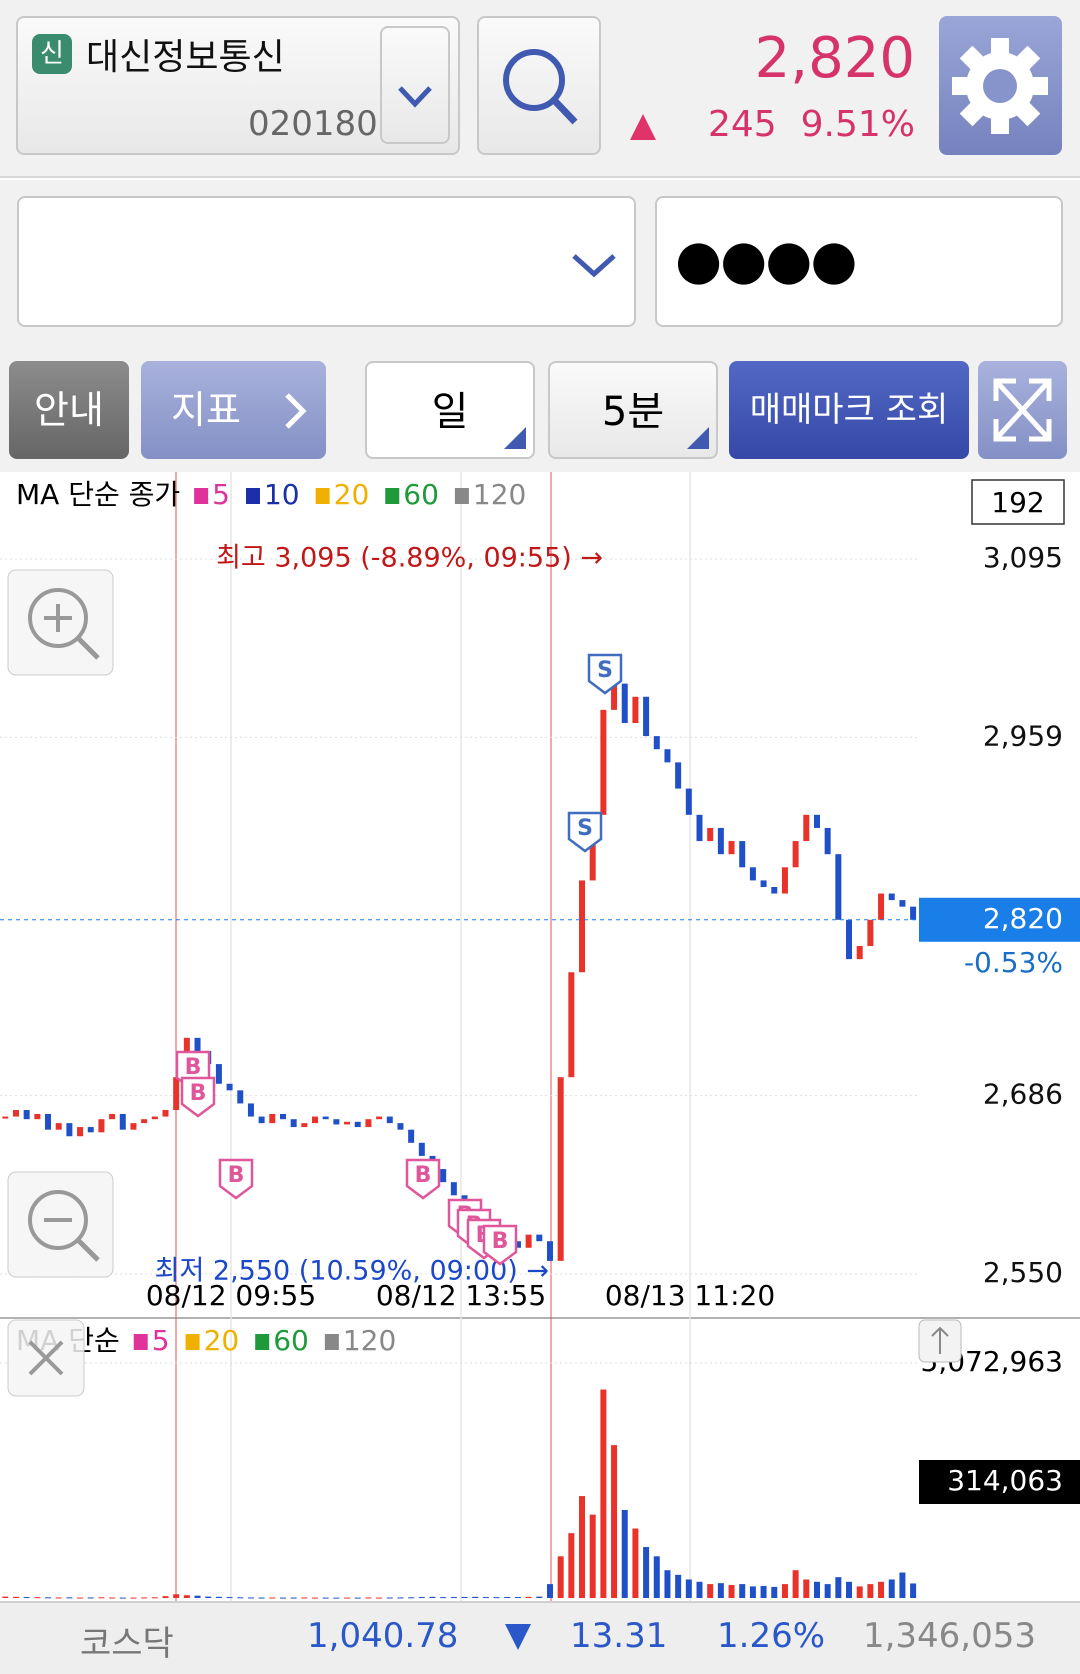  Describe the element at coordinates (52, 54) in the screenshot. I see `credit-badge: 신` at that location.